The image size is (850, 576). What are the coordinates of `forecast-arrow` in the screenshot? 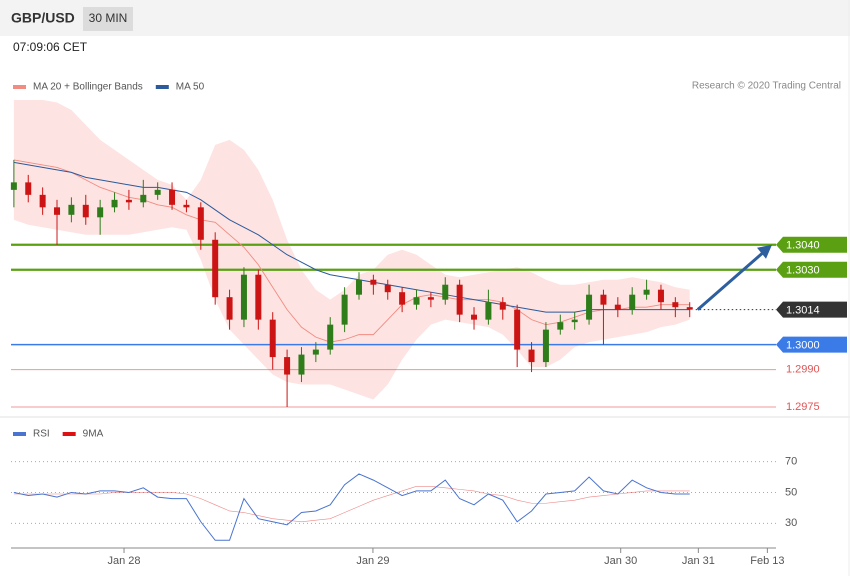 It's located at (730, 280).